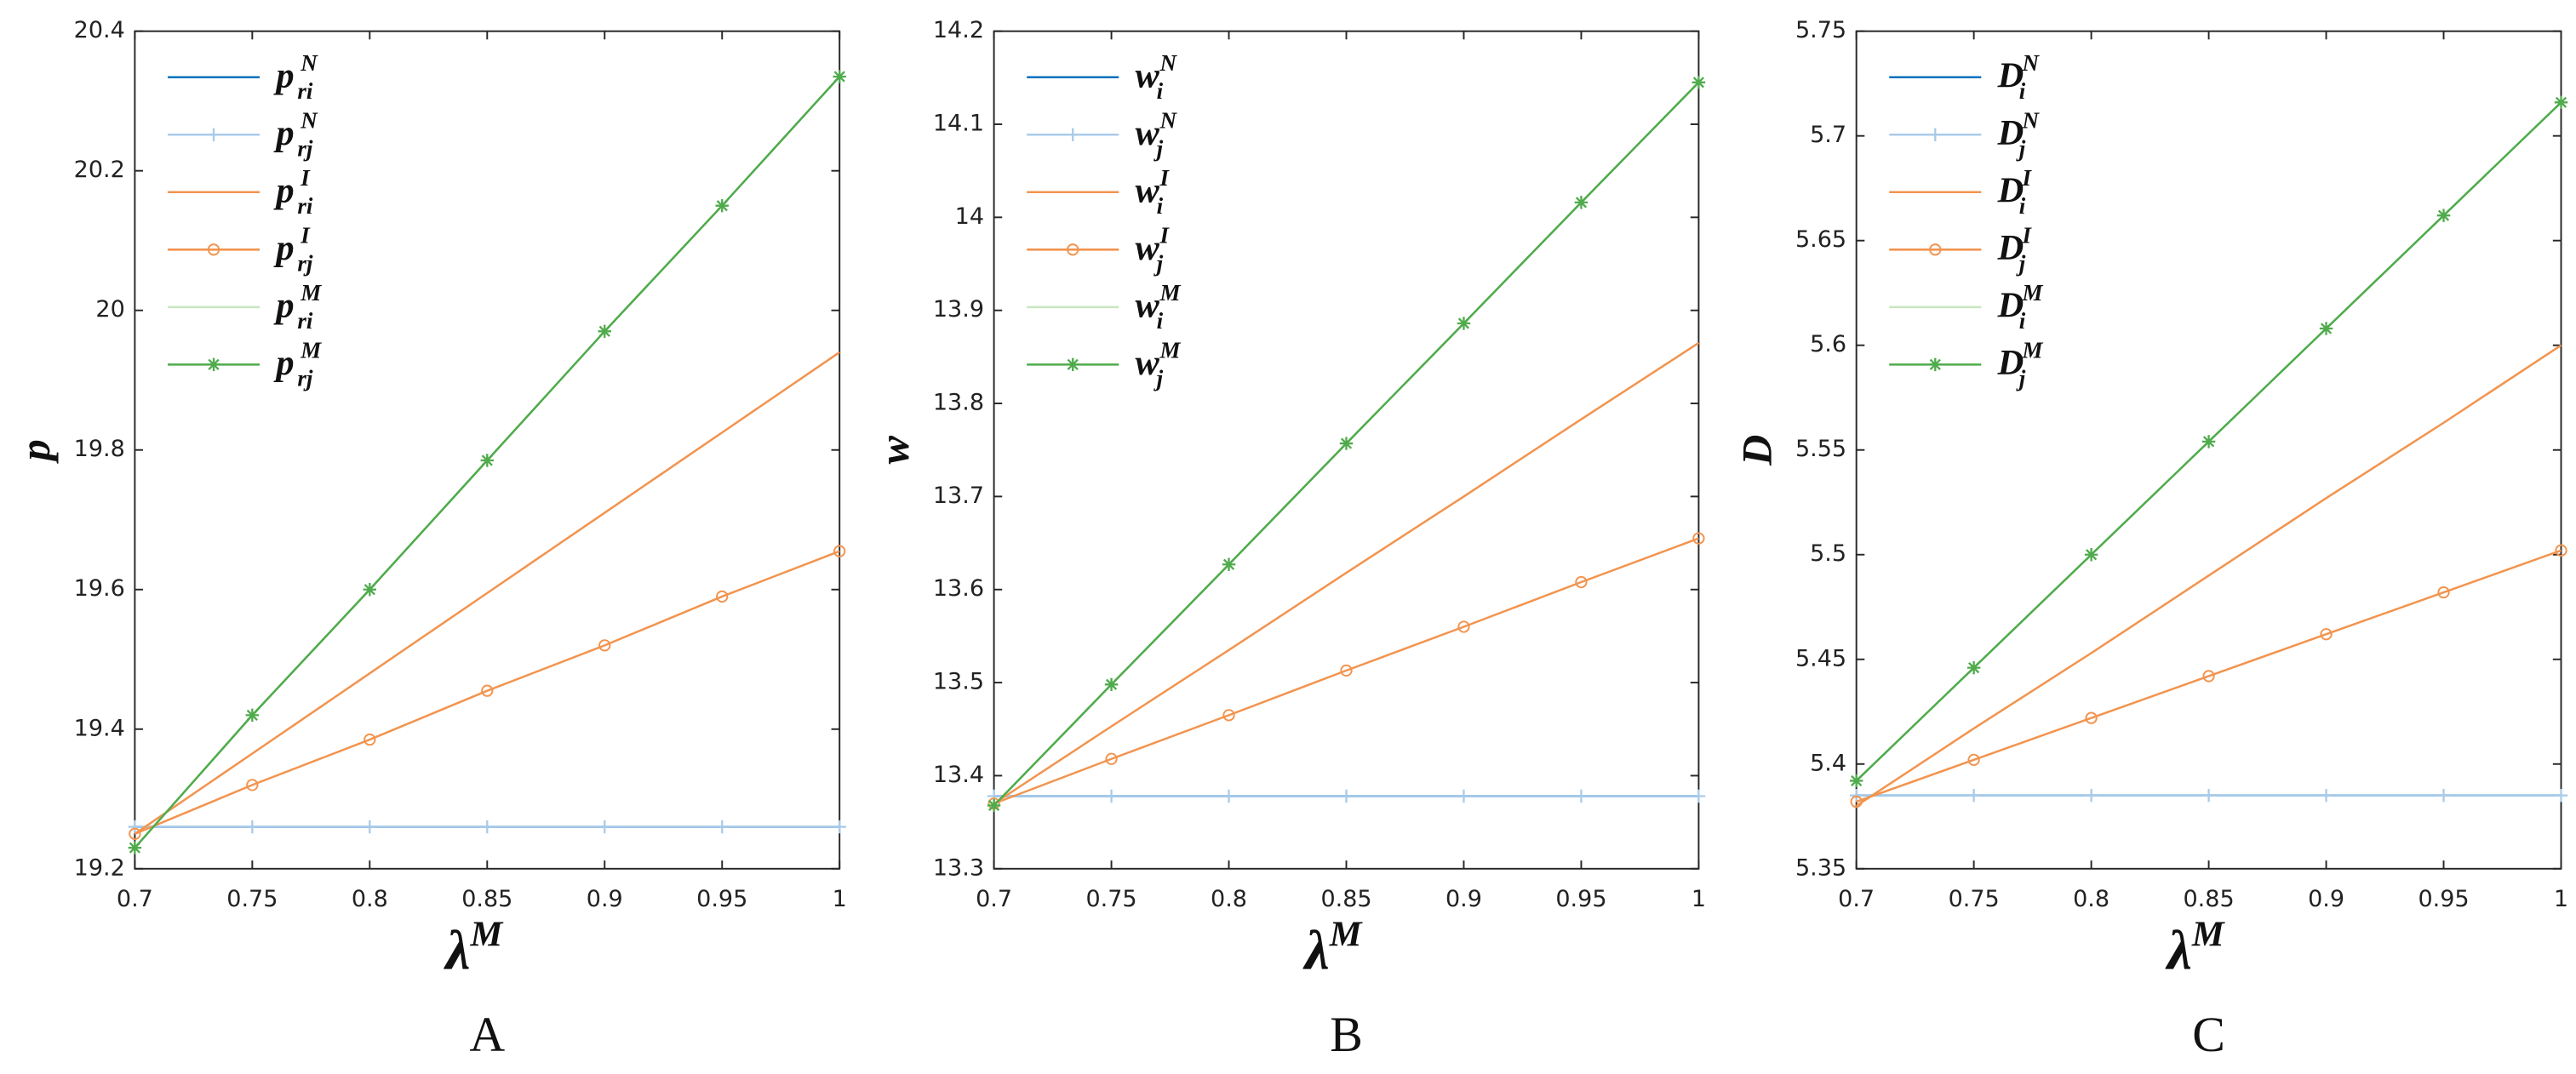 This screenshot has height=1074, width=2576. Describe the element at coordinates (1820, 867) in the screenshot. I see `y-tick-label: 5.35` at that location.